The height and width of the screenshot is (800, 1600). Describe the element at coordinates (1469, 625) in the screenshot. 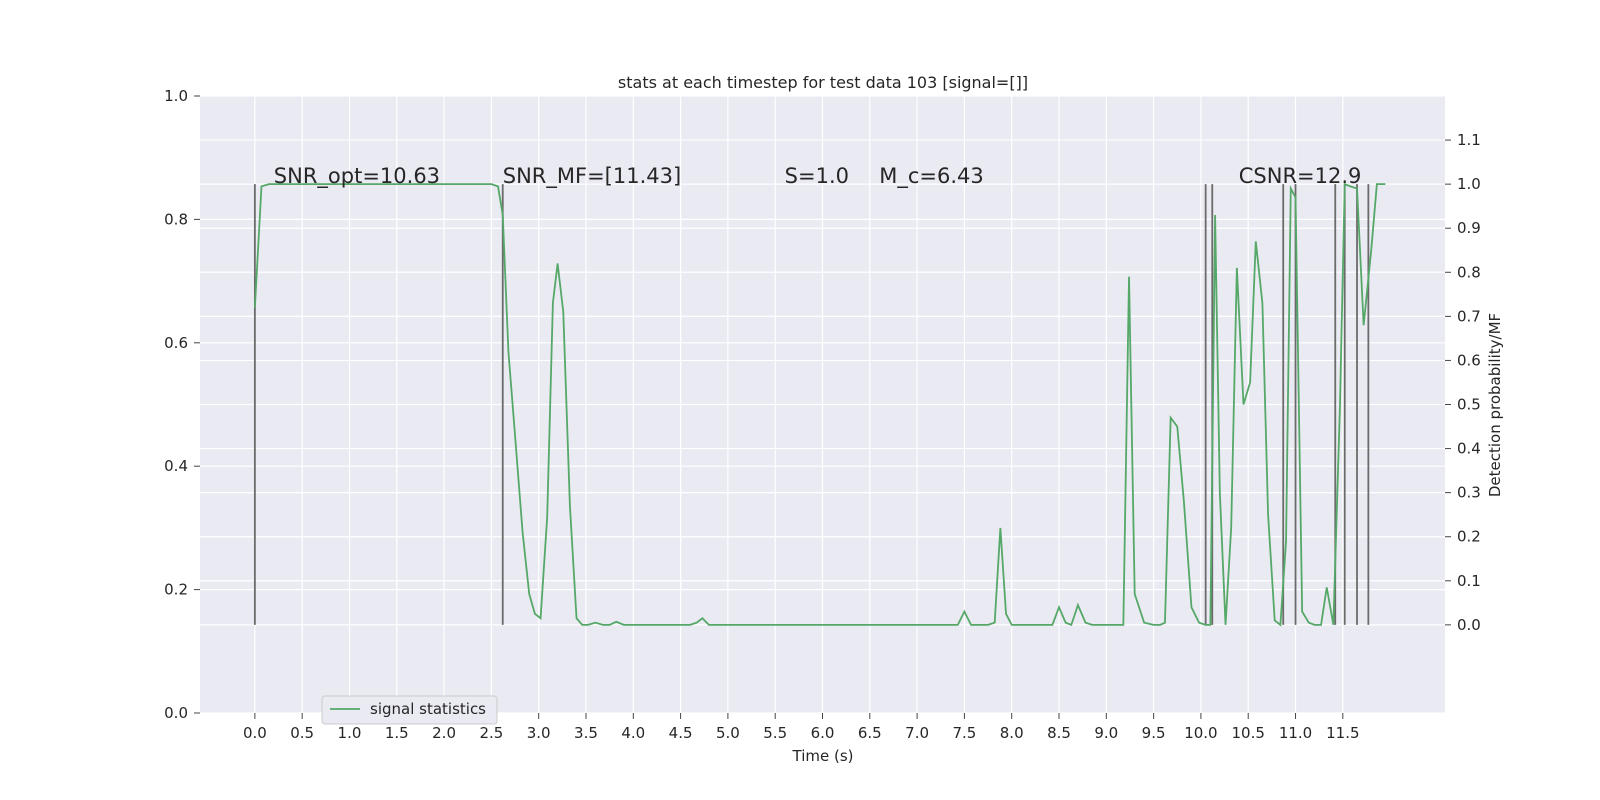

I see `right-y-tick-label: 0.0` at that location.